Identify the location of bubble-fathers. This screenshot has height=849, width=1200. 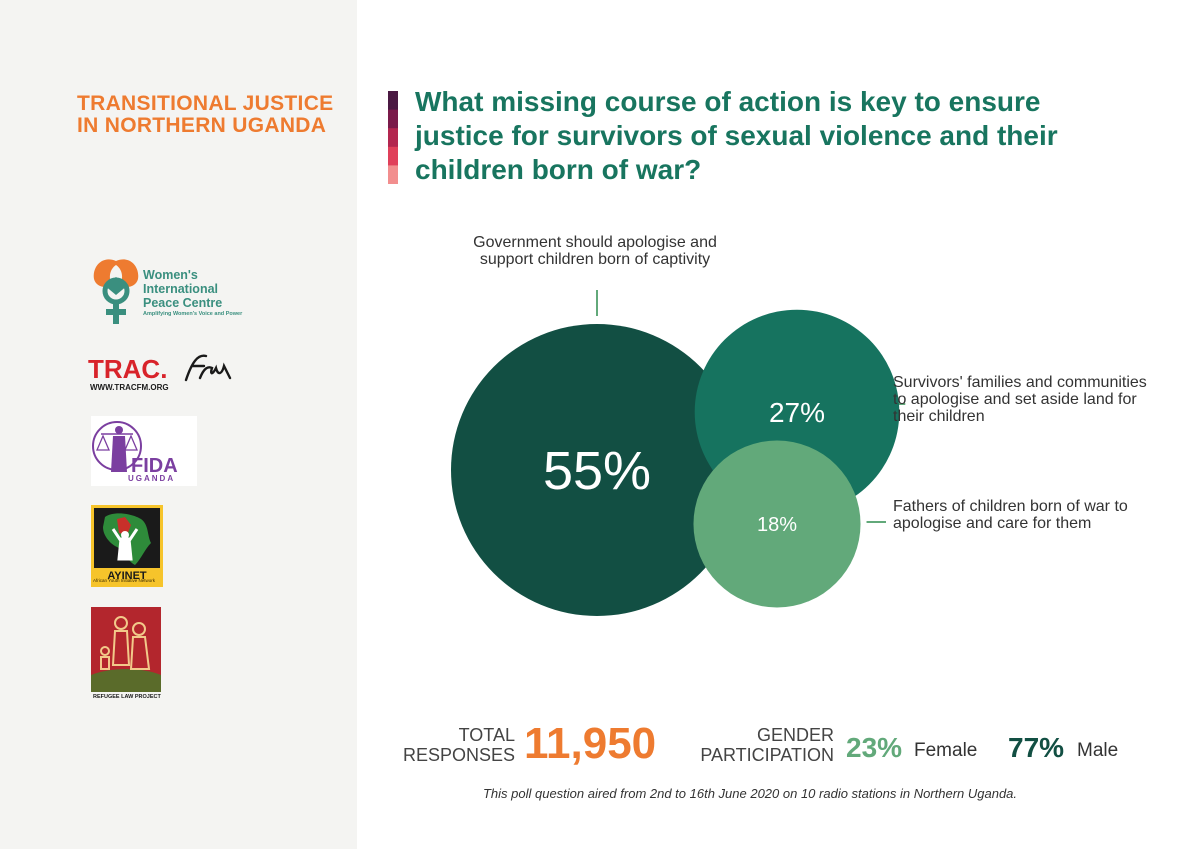
(777, 524).